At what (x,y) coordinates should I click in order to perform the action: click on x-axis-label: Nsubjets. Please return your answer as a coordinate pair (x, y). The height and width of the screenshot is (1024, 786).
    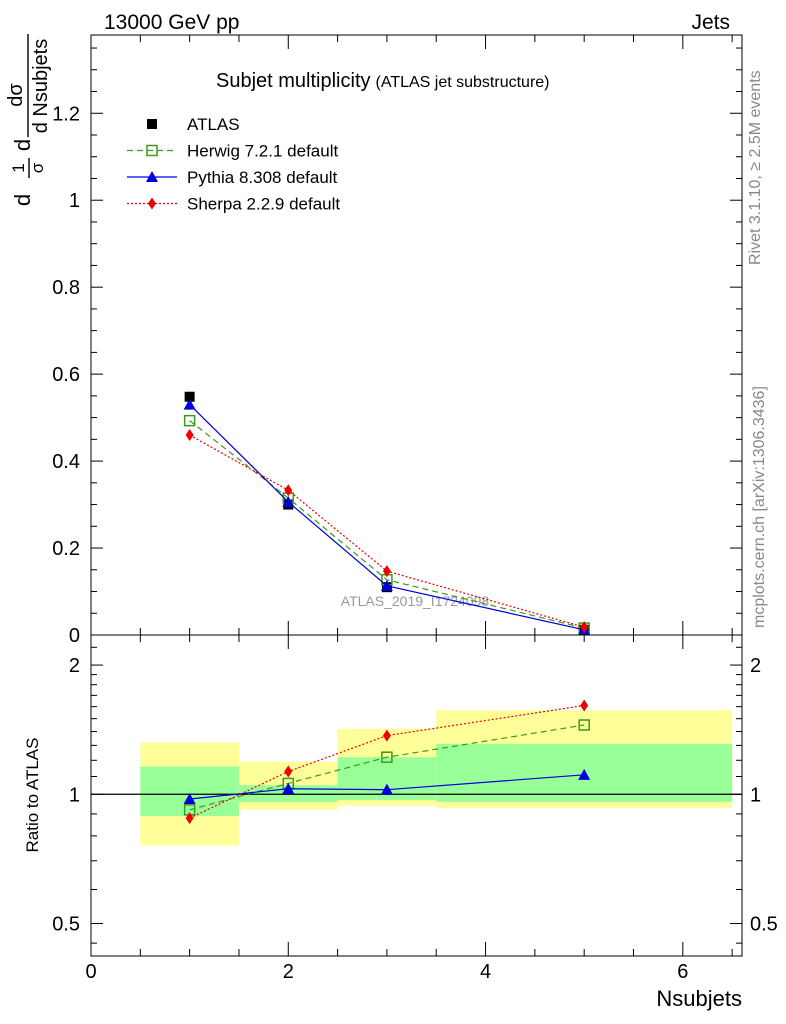
    Looking at the image, I should click on (699, 998).